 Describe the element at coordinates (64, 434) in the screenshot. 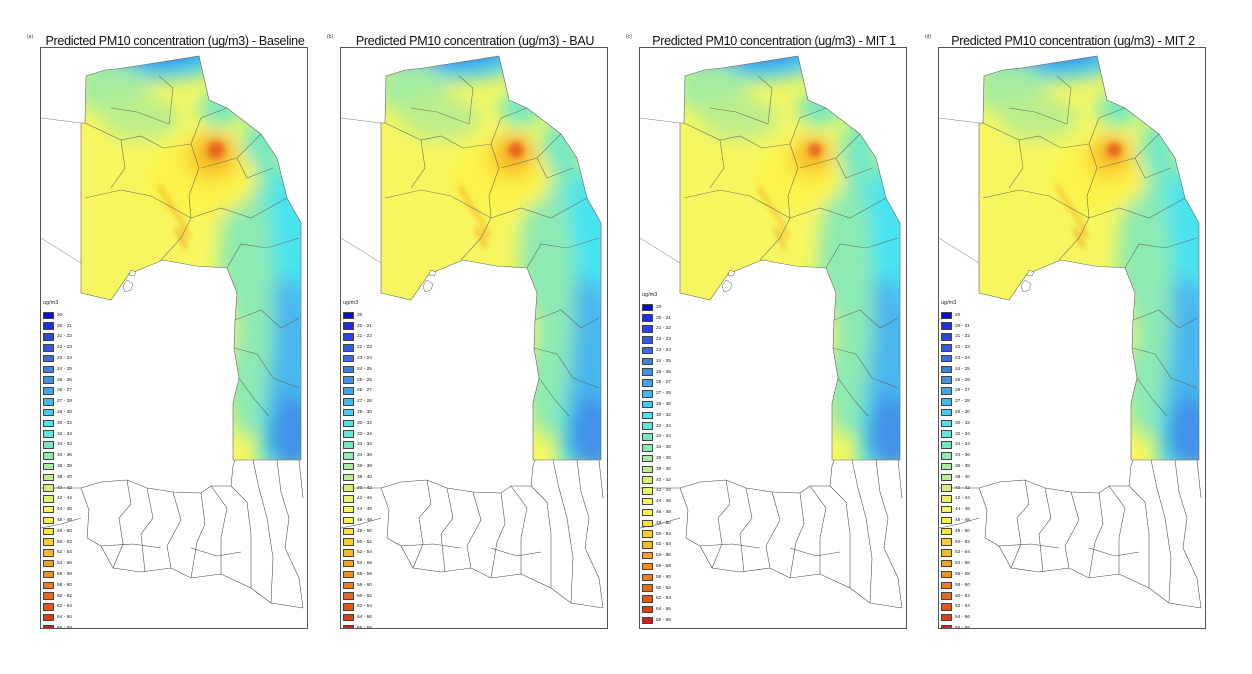

I see `legend-label: 32 - 34` at that location.